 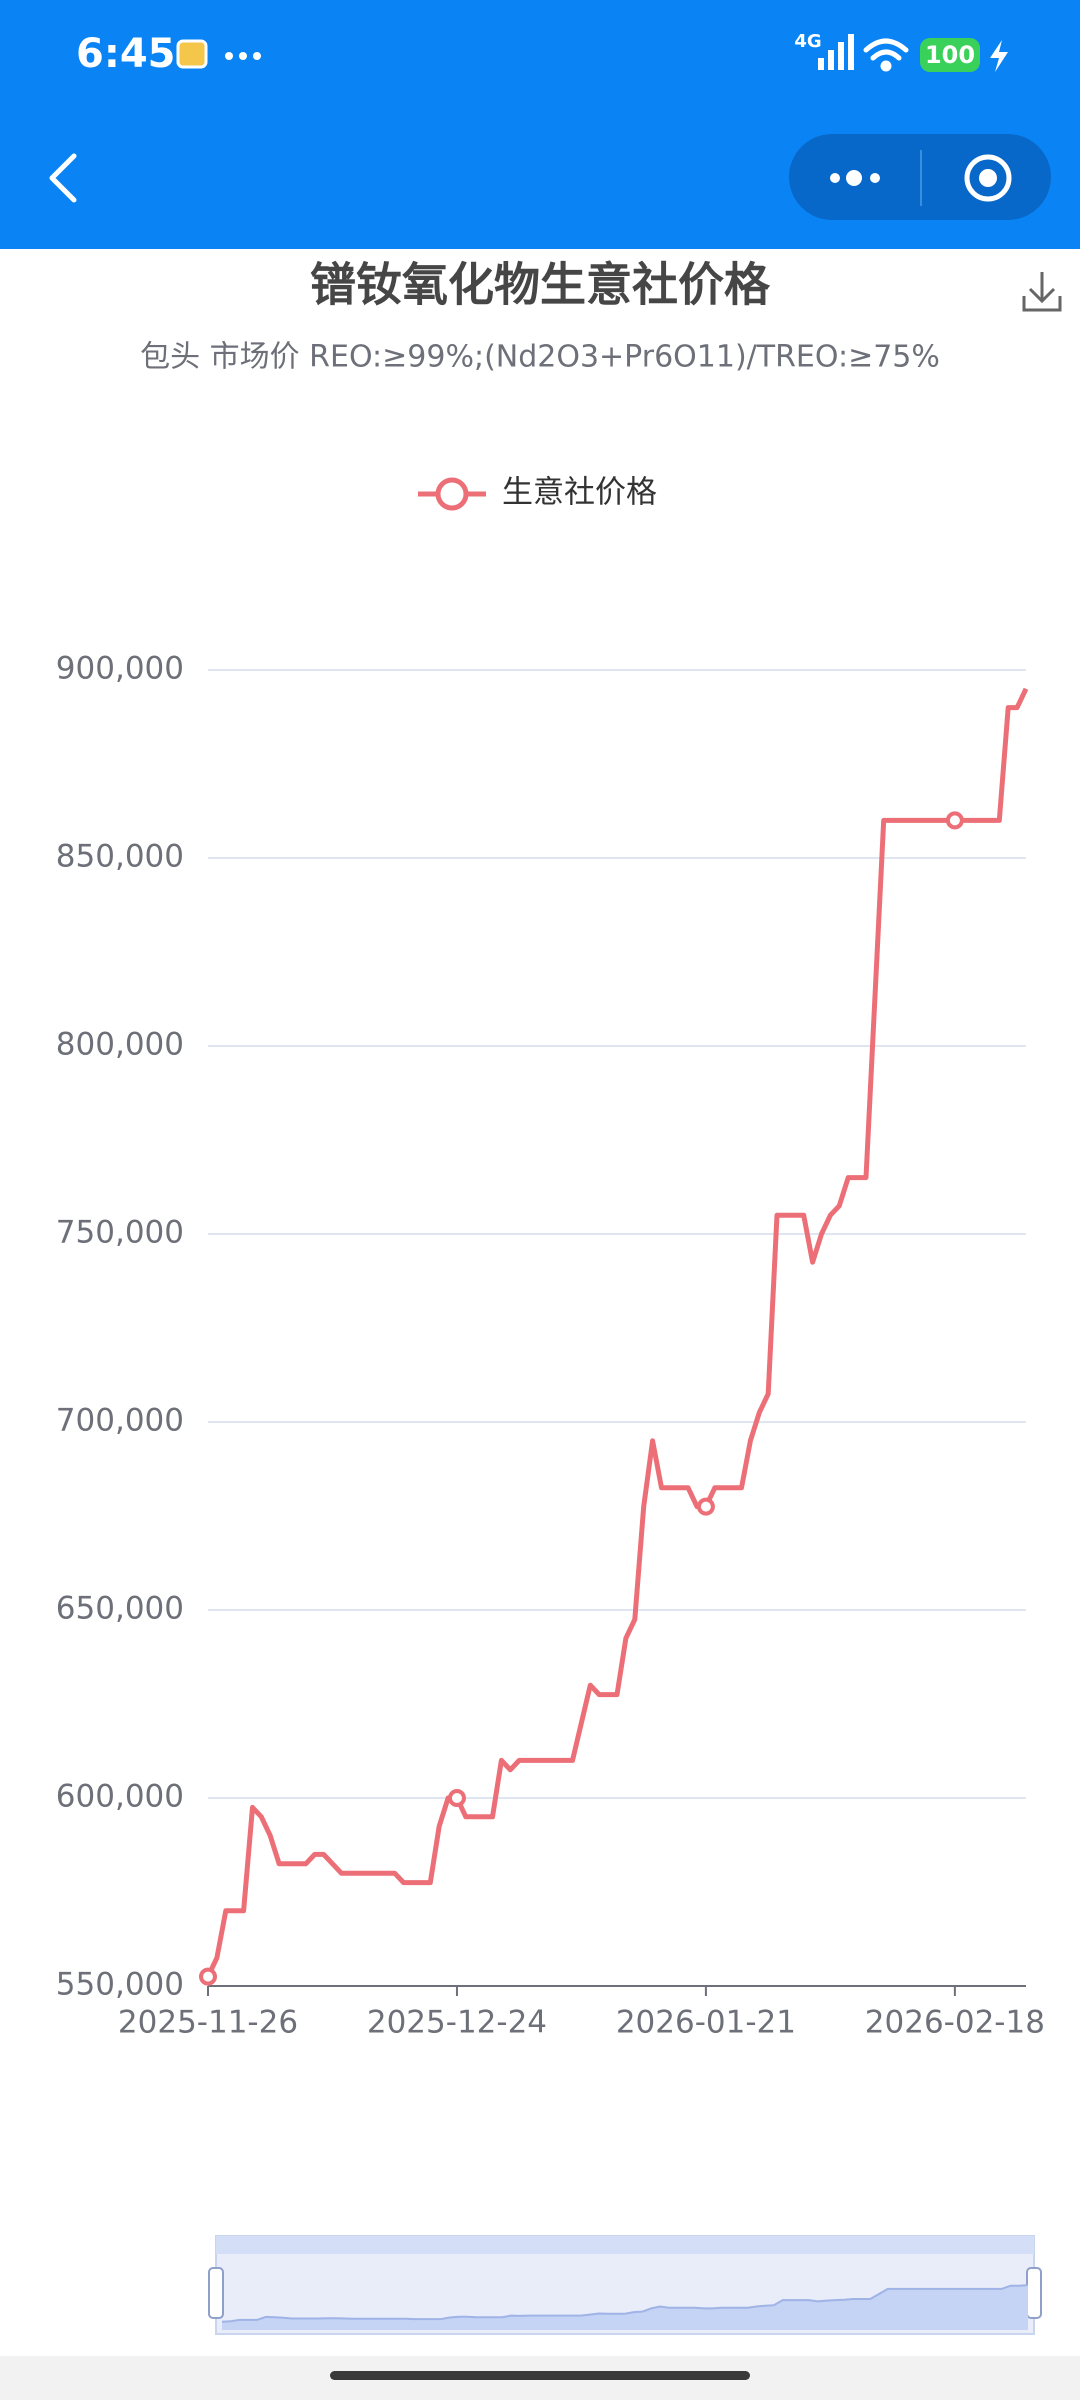 I want to click on zoom-preview-area, so click(x=625, y=2307).